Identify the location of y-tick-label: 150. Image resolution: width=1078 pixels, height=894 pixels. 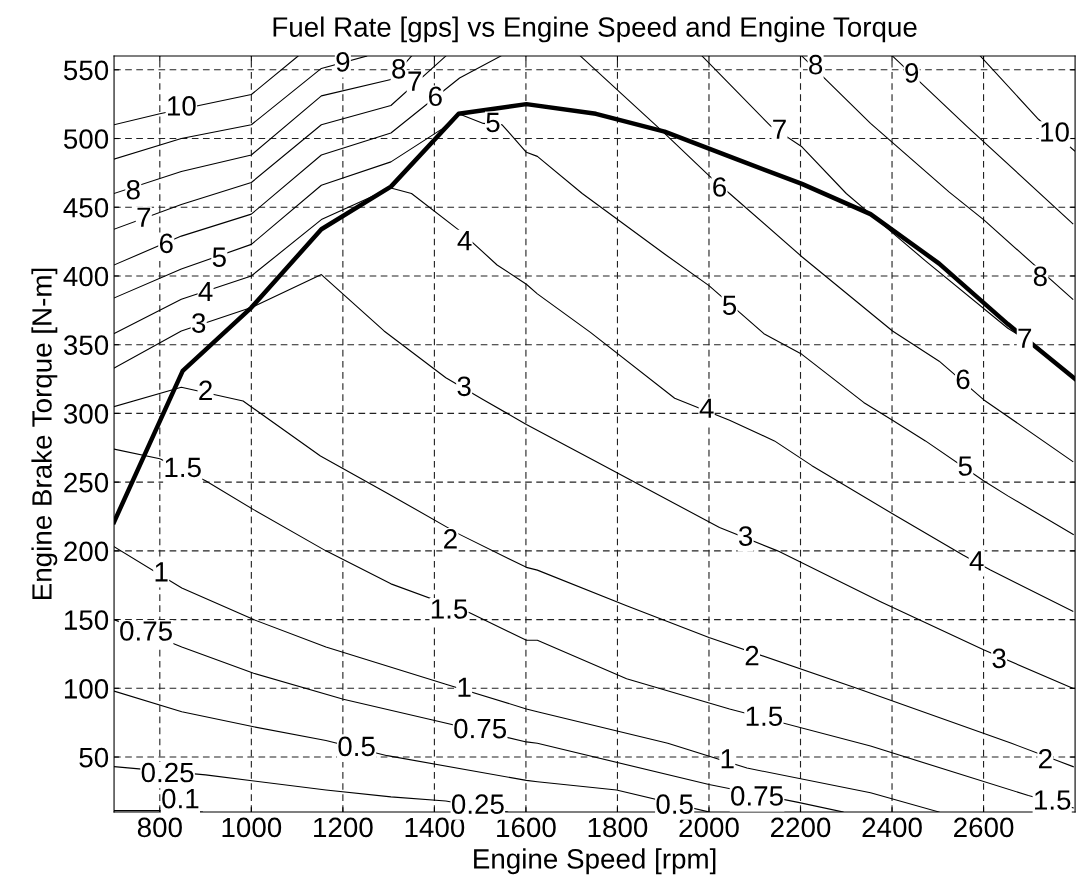
(86, 620).